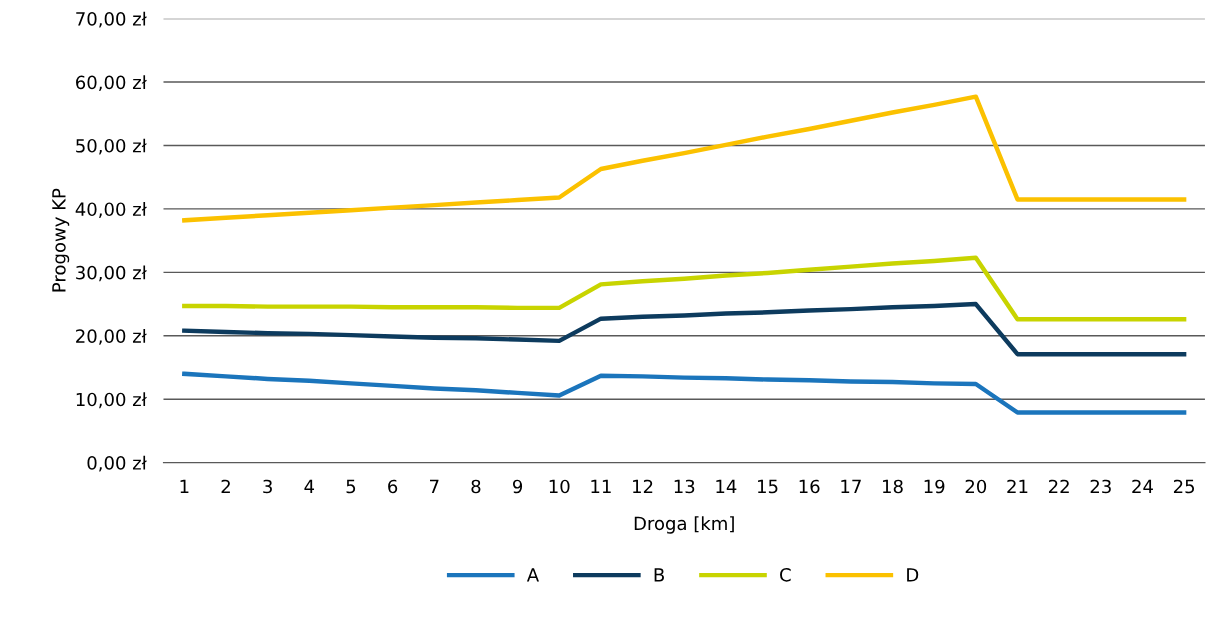  Describe the element at coordinates (851, 486) in the screenshot. I see `x-tick-label: 17` at that location.